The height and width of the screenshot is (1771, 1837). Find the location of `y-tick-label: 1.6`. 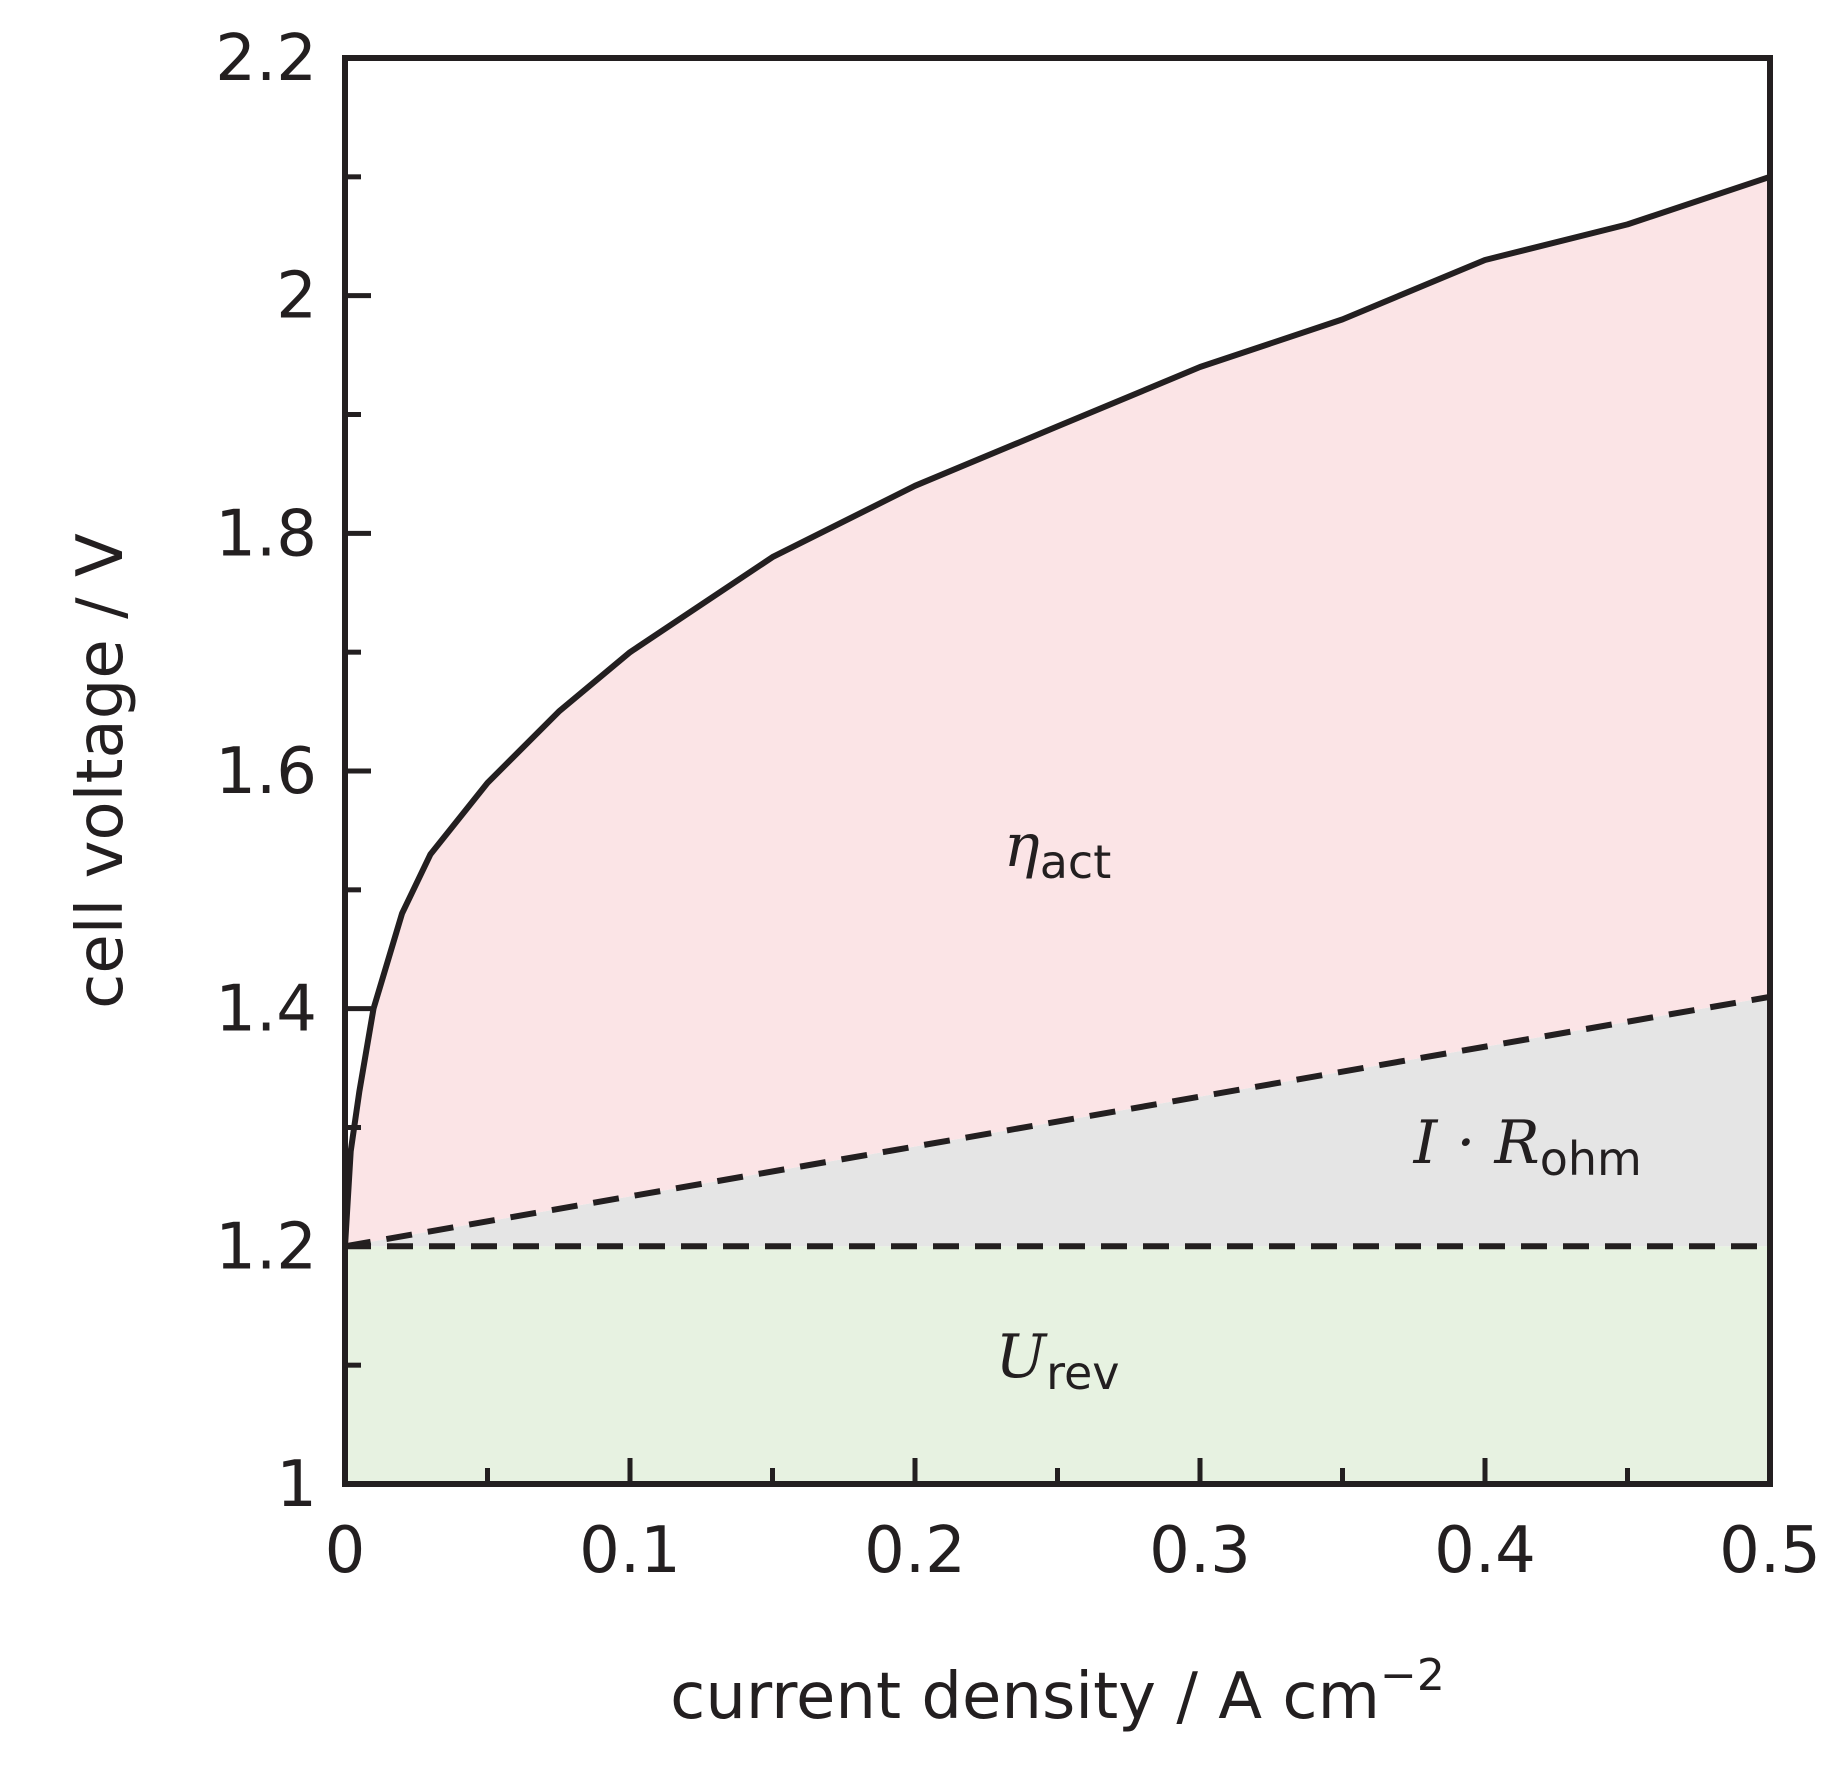

y-tick-label: 1.6 is located at coordinates (266, 772).